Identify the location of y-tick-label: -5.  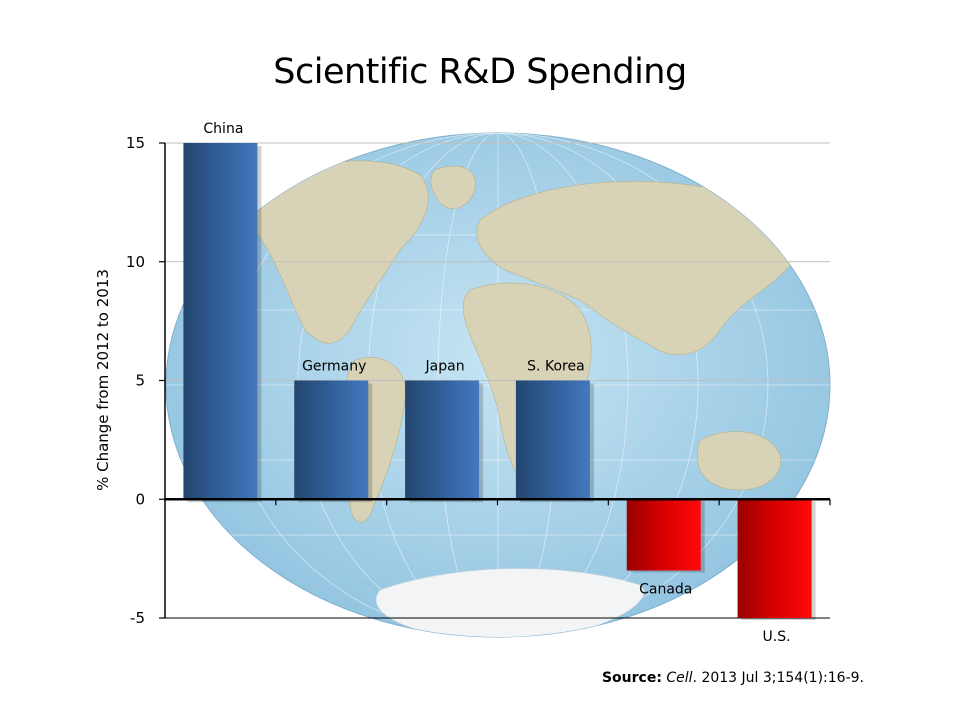
(137, 618).